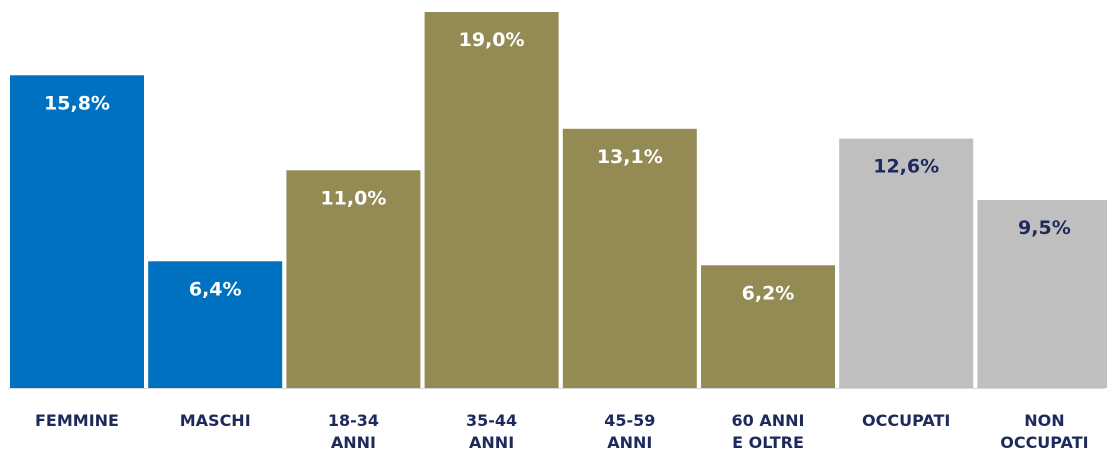 This screenshot has height=456, width=1107. Describe the element at coordinates (906, 167) in the screenshot. I see `bar-value-label-6: 12,6%` at that location.